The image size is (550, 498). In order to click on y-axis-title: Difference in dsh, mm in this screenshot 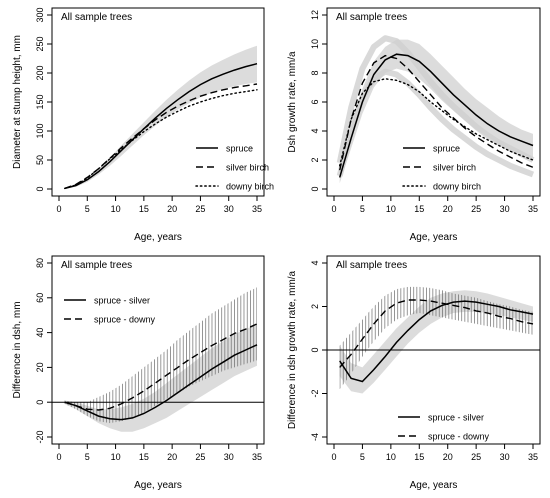, I will do `click(17, 349)`.